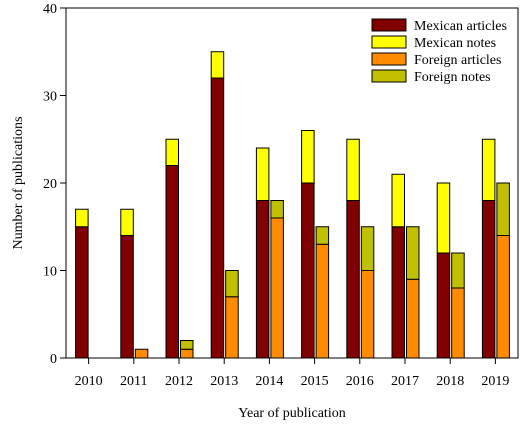 The image size is (523, 425). What do you see at coordinates (457, 60) in the screenshot?
I see `legend-label: Foreign articles` at bounding box center [457, 60].